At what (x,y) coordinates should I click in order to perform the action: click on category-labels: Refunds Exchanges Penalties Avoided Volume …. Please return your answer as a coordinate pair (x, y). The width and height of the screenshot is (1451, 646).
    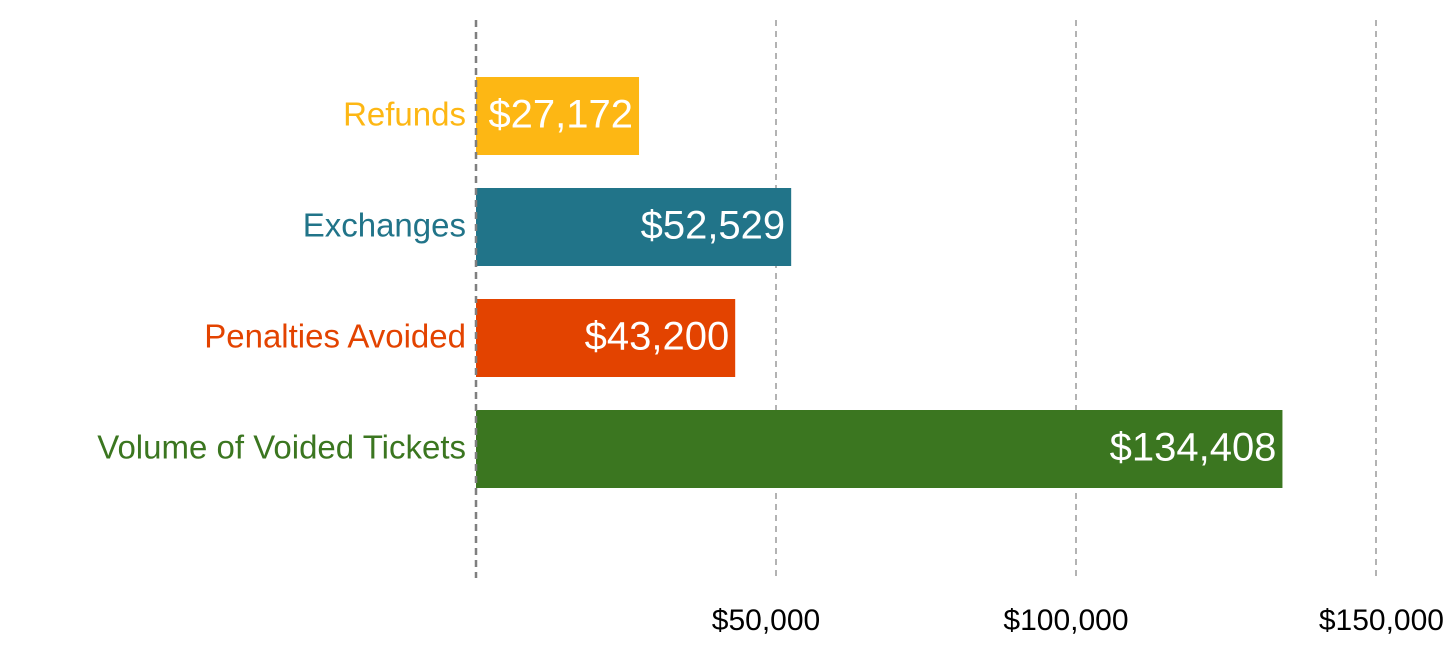
    Looking at the image, I should click on (281, 281).